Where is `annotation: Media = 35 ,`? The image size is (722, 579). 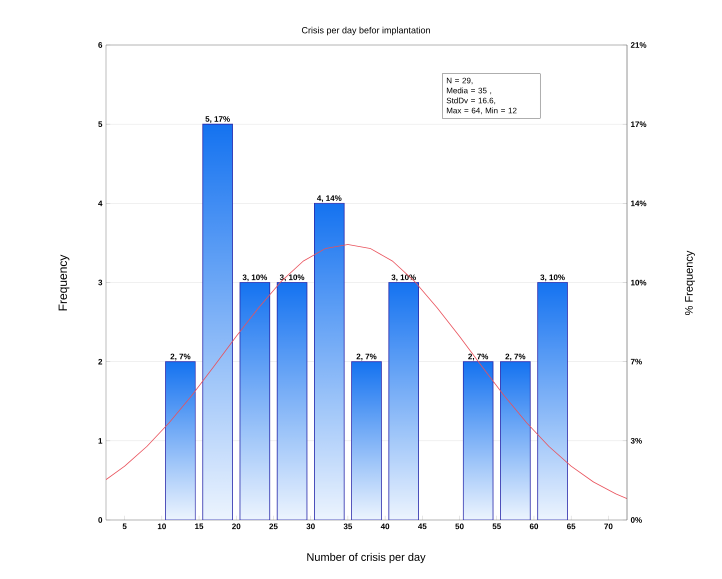
annotation: Media = 35 , is located at coordinates (469, 90).